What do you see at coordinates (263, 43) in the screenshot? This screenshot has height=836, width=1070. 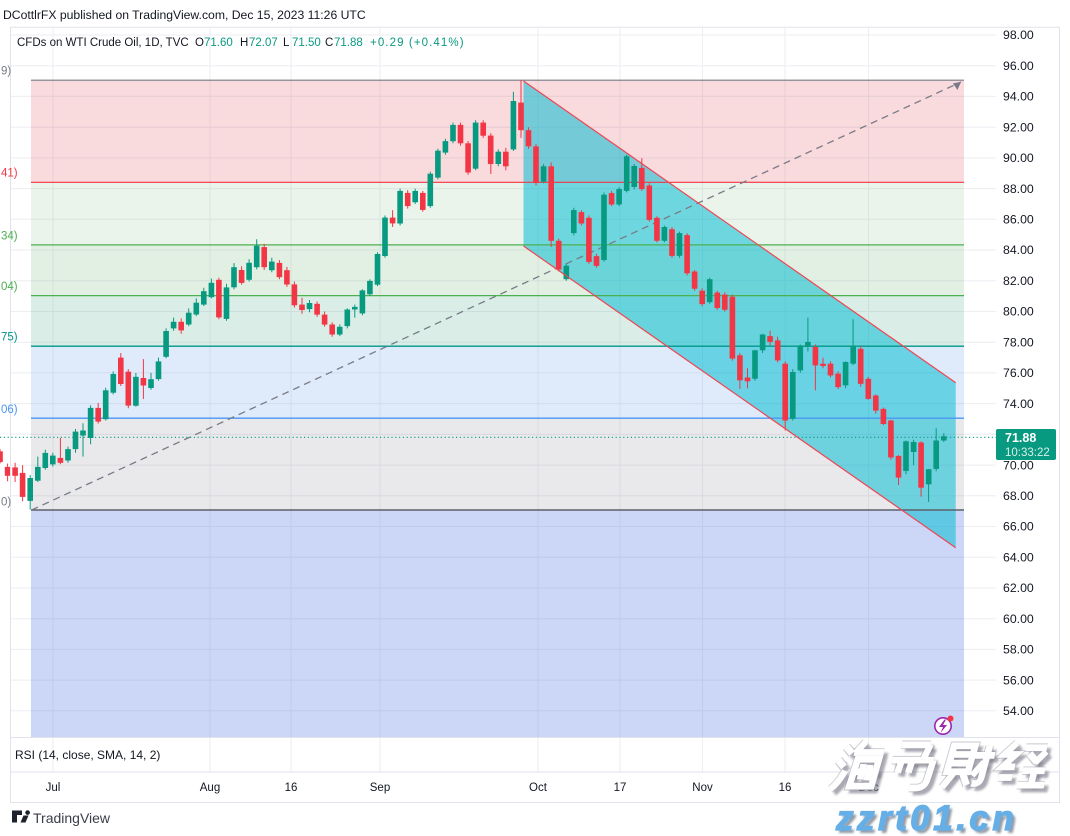 I see `svg-text: 72.07` at bounding box center [263, 43].